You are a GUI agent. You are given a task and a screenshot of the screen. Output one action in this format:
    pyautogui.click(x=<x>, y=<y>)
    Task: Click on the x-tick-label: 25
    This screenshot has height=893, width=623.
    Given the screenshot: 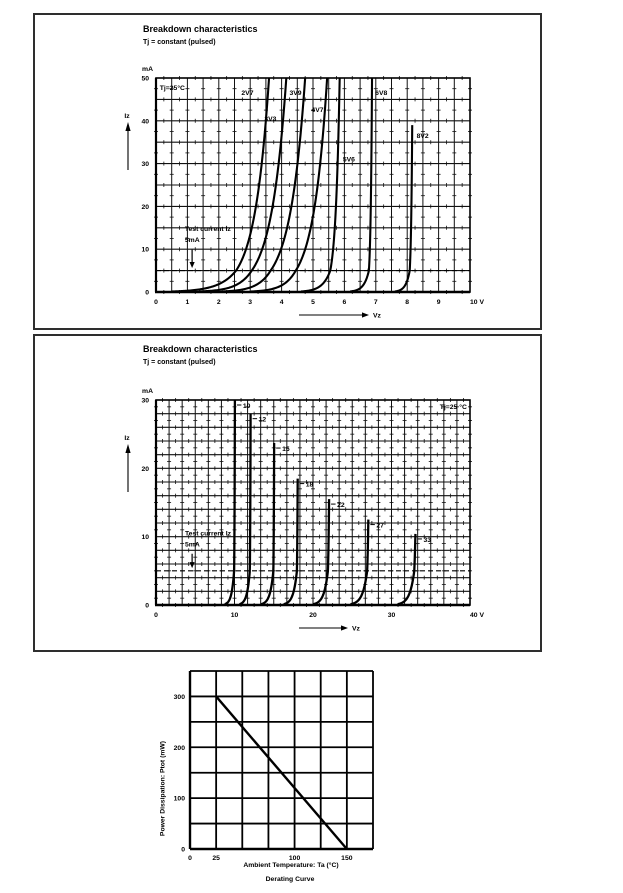 What is the action you would take?
    pyautogui.click(x=216, y=858)
    